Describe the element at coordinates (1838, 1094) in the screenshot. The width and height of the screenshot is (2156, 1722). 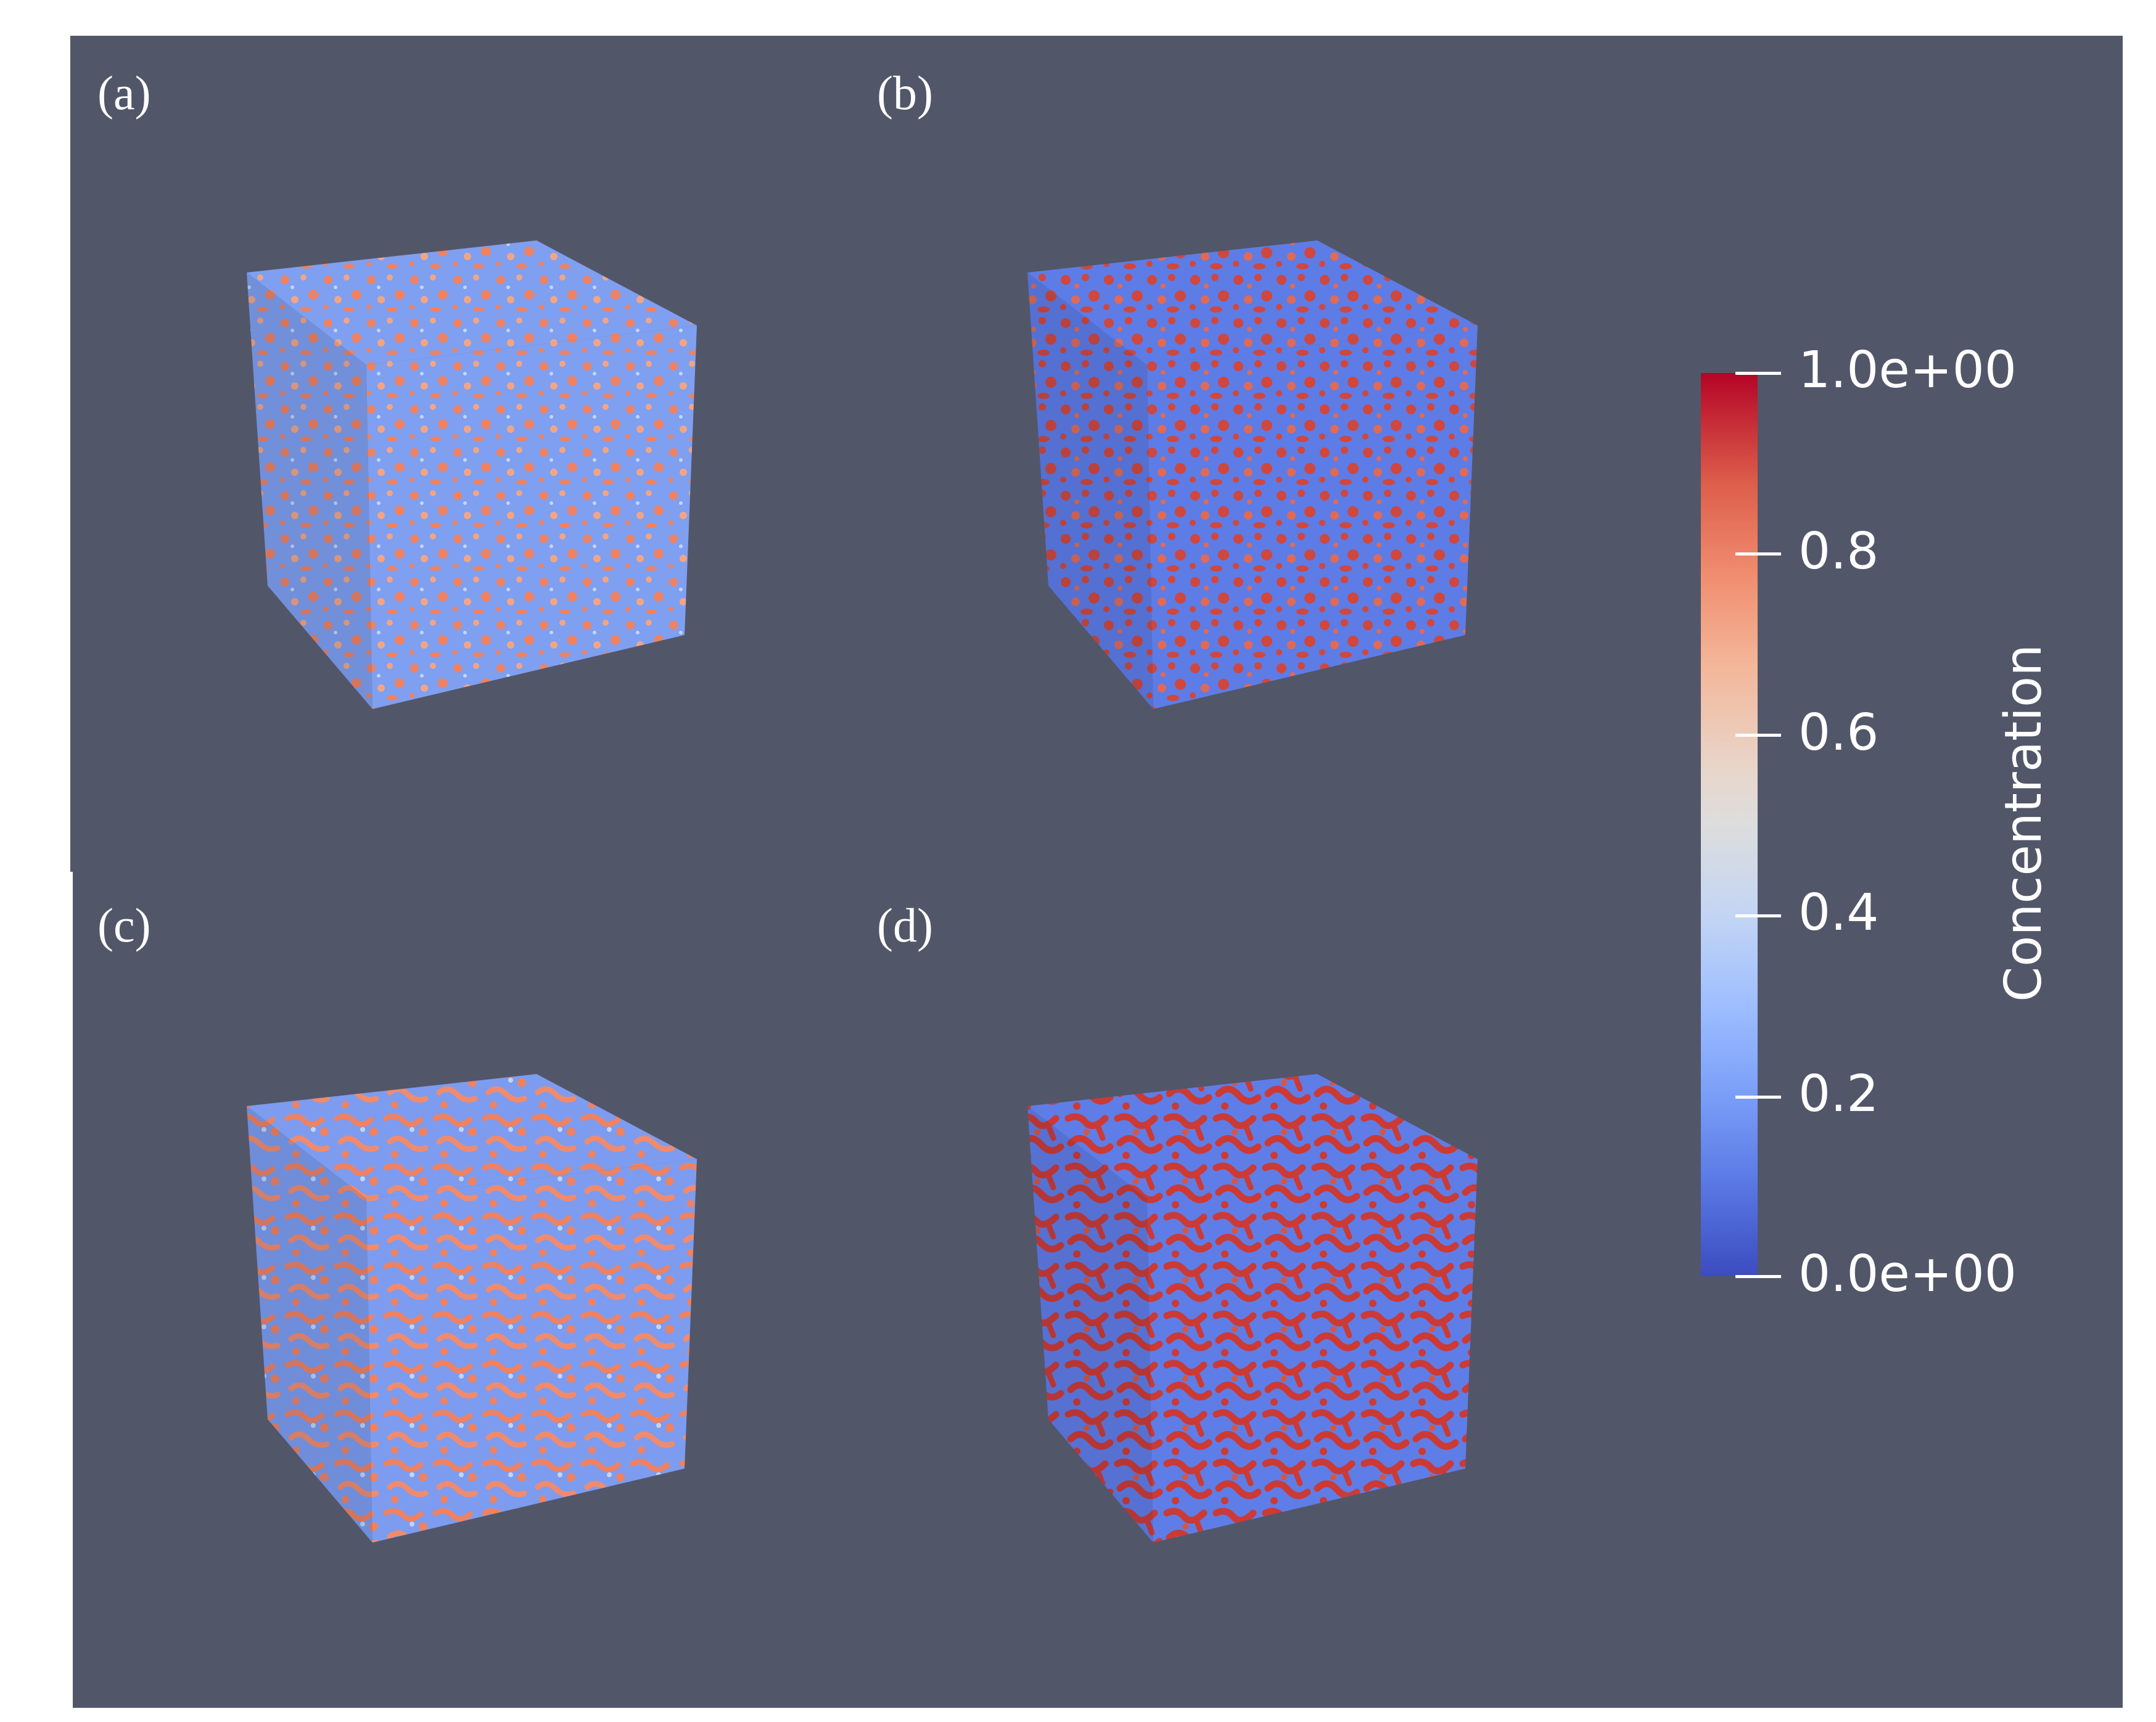
I see `colorbar-tick-label: 0.2` at that location.